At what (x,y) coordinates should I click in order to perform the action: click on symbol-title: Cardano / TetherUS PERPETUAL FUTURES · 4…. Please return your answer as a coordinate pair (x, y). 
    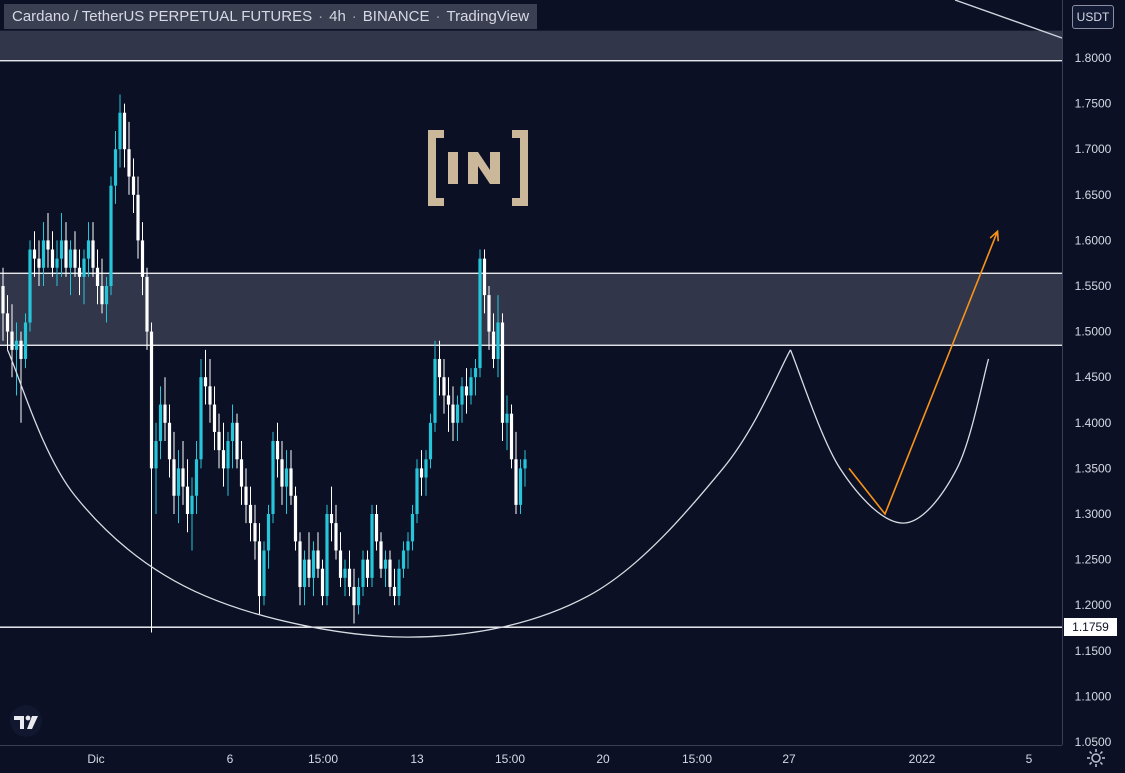
    Looking at the image, I should click on (271, 16).